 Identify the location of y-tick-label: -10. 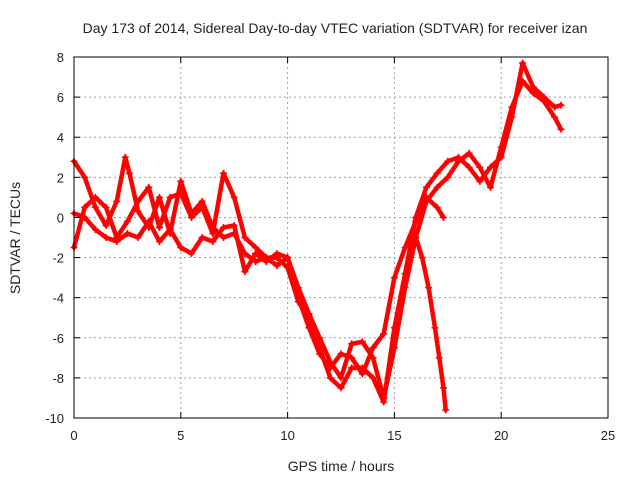
(54, 418).